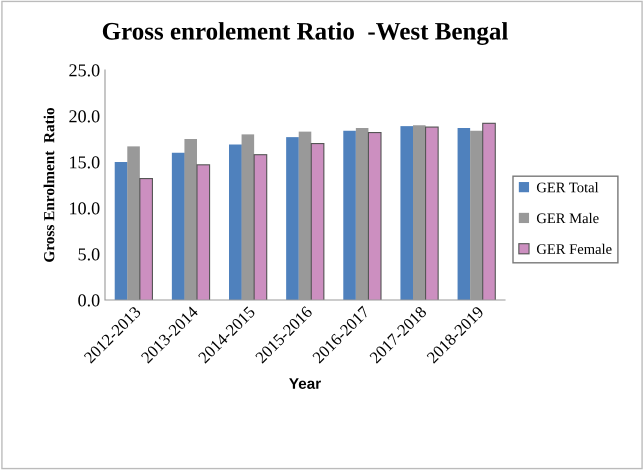  What do you see at coordinates (89, 254) in the screenshot?
I see `y-tick-label: 5.0` at bounding box center [89, 254].